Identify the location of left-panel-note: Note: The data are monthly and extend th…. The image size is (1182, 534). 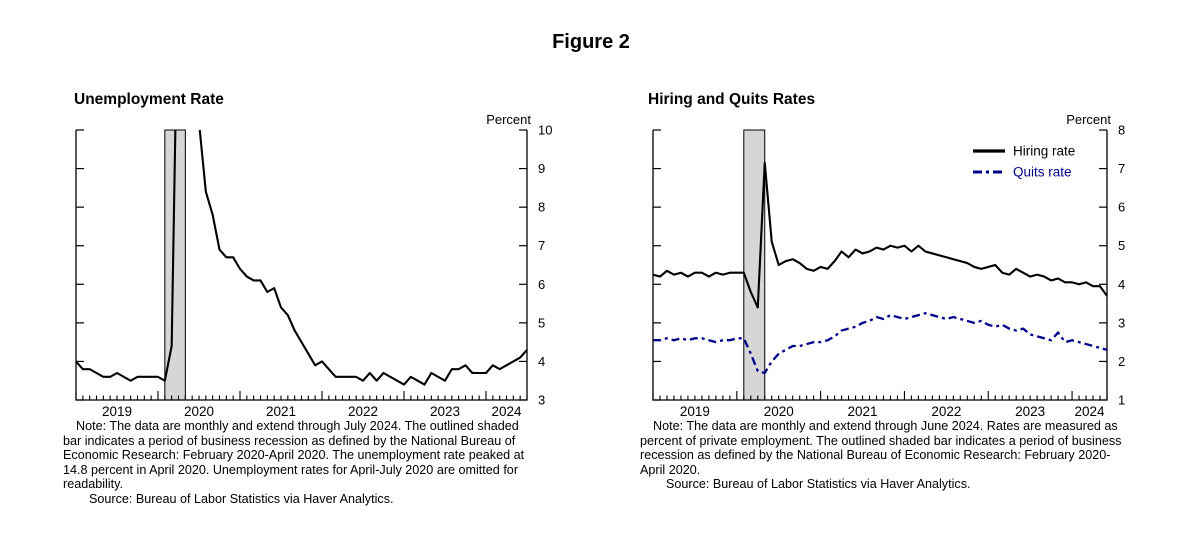
(298, 463).